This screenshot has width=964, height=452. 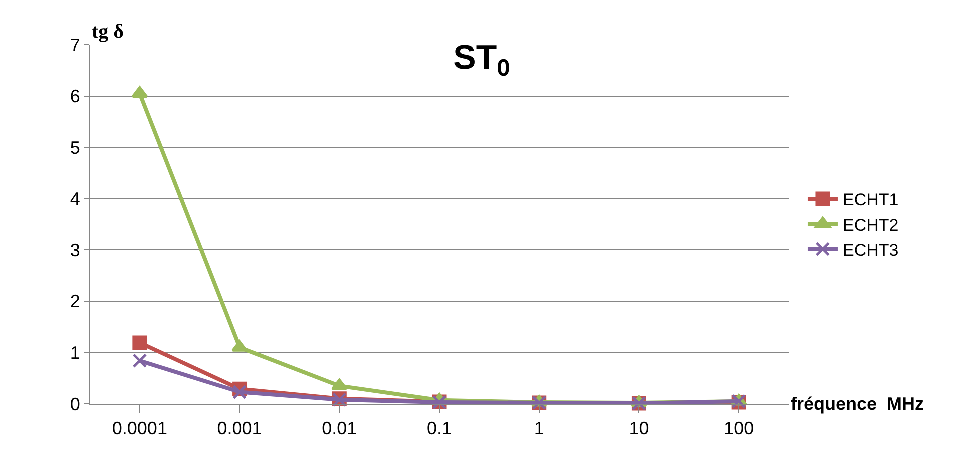 I want to click on chart-title: ST$_{0}$, so click(x=482, y=60).